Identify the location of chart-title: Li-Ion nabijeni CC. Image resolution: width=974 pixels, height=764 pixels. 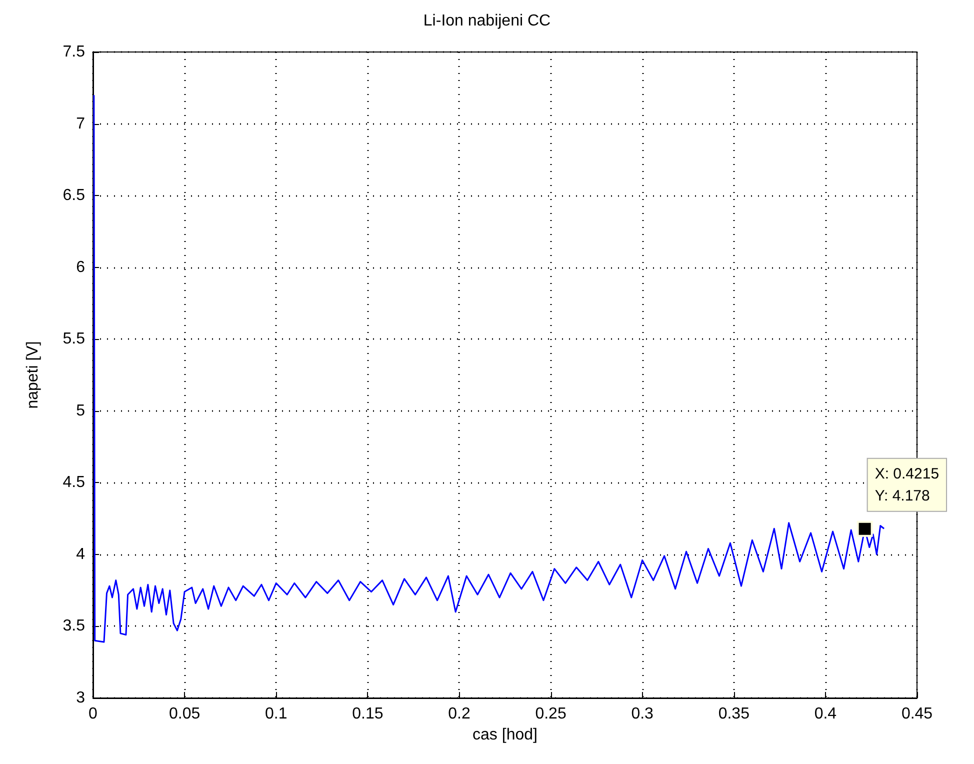
(487, 21).